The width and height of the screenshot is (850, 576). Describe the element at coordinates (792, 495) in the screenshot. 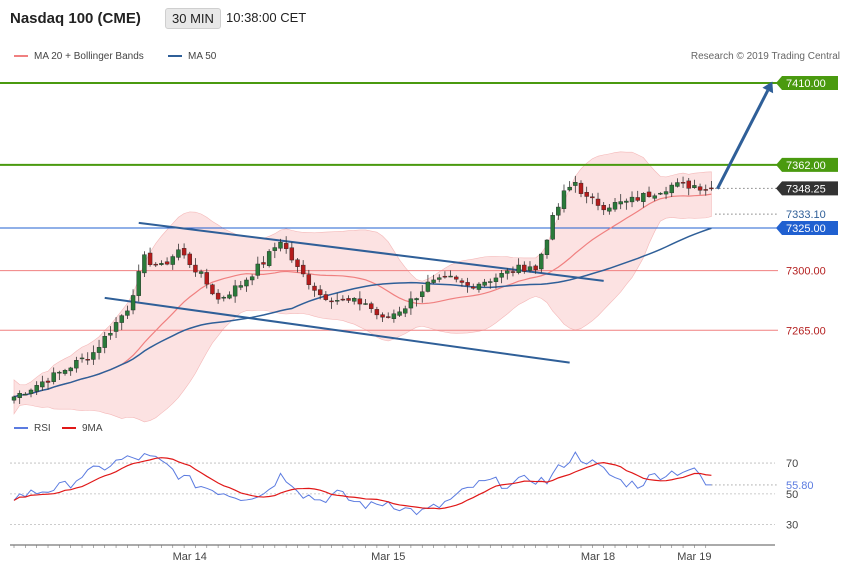

I see `rsi-tick-50: 50` at that location.